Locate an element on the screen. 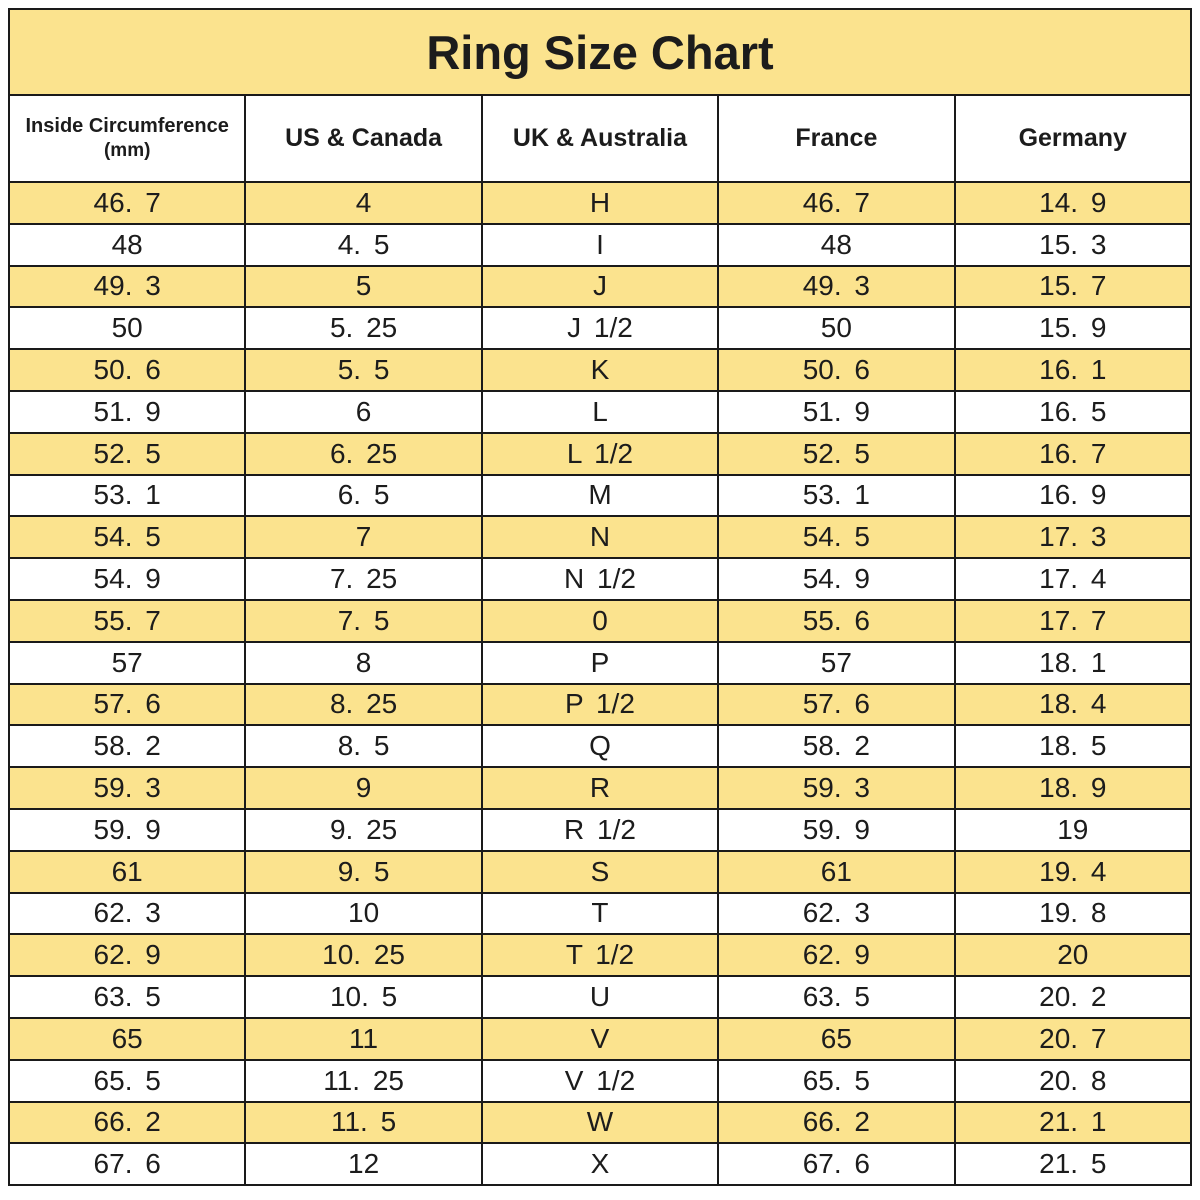 This screenshot has width=1200, height=1200. table-cell: L 1/2 is located at coordinates (600, 453).